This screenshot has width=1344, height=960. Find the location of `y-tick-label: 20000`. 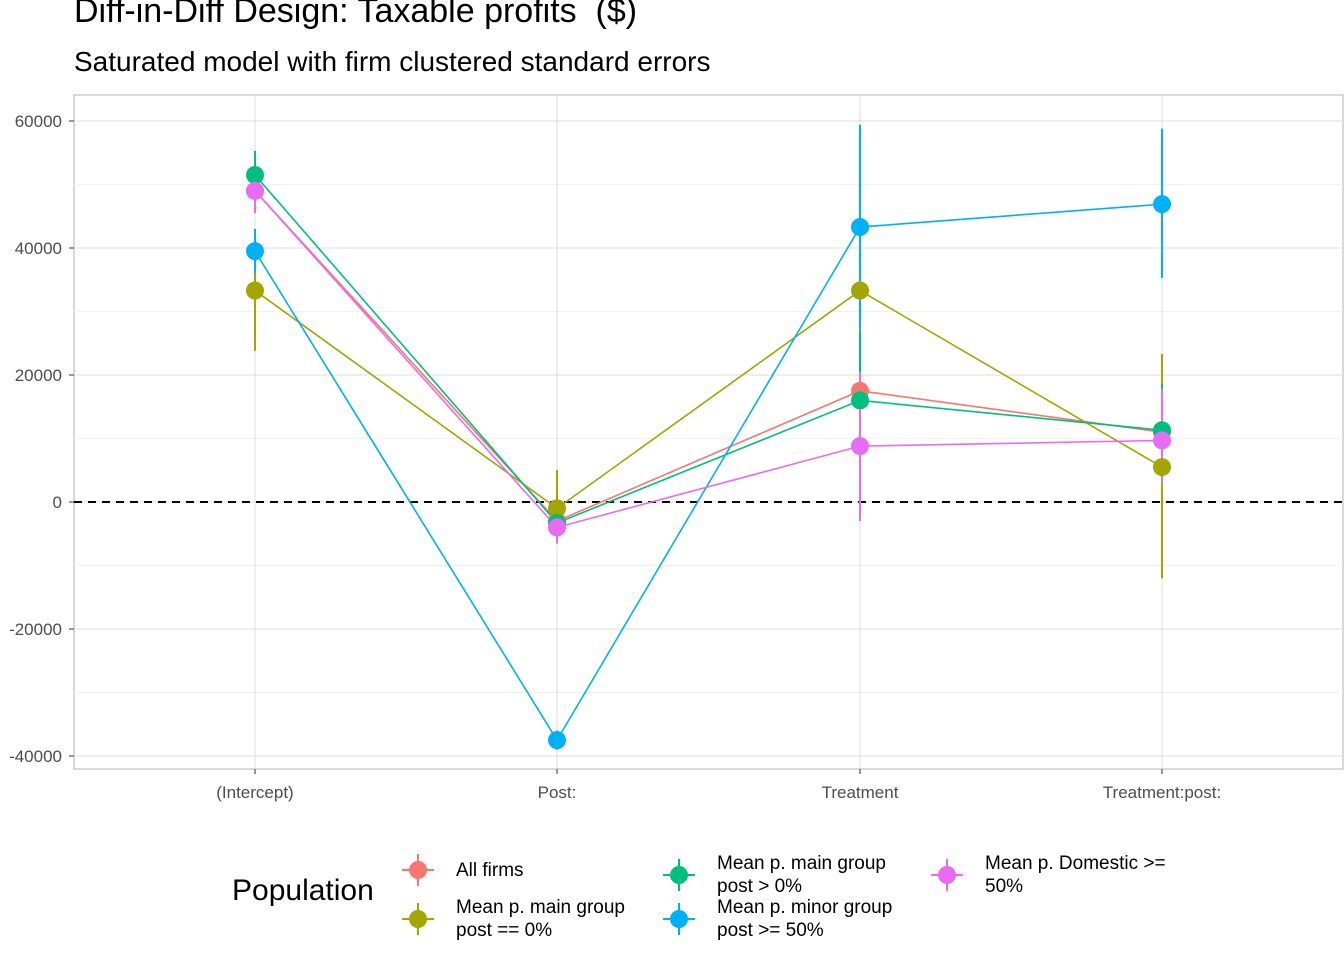

y-tick-label: 20000 is located at coordinates (38, 375).